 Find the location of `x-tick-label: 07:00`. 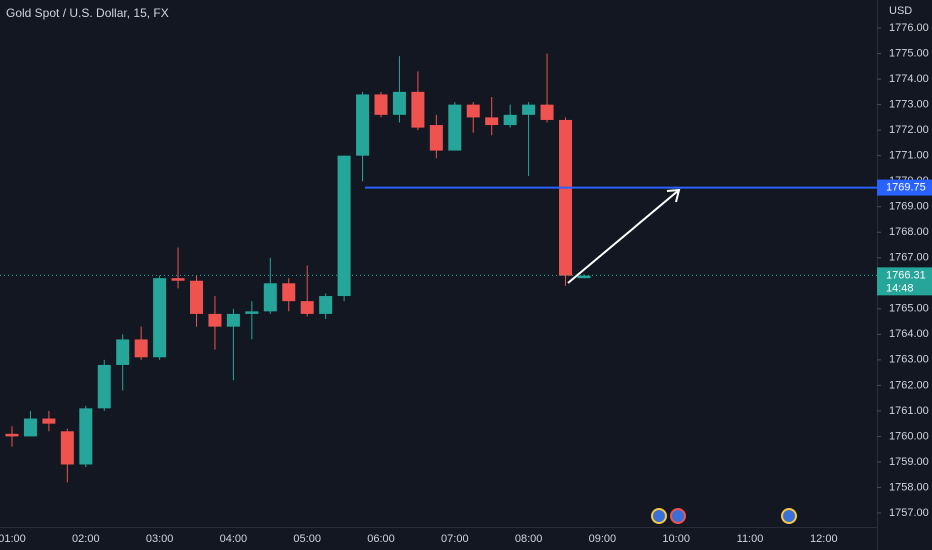

x-tick-label: 07:00 is located at coordinates (455, 539).